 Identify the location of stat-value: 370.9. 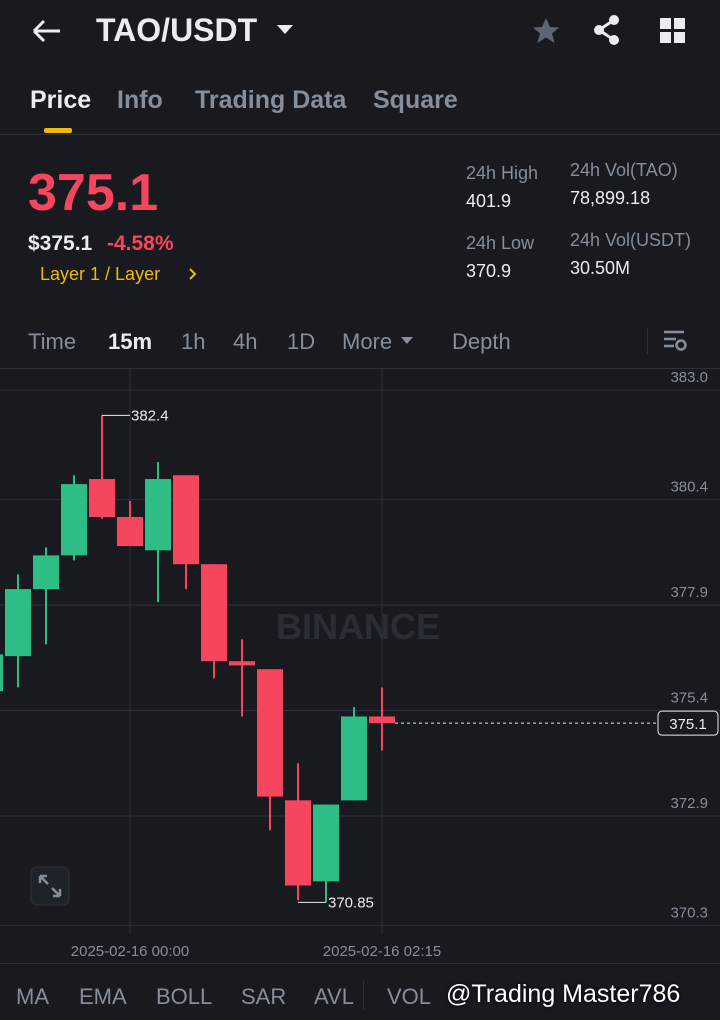
(489, 271).